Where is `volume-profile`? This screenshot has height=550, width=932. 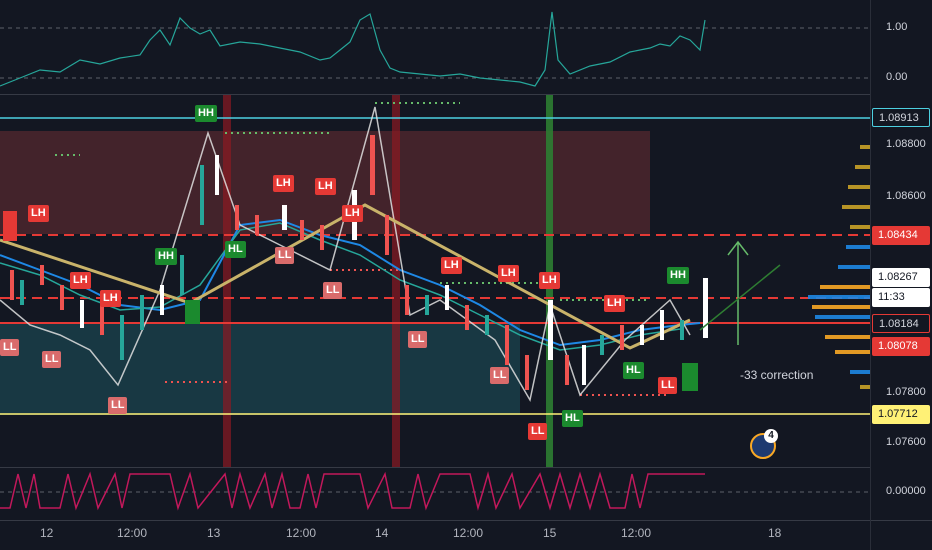 volume-profile is located at coordinates (839, 267).